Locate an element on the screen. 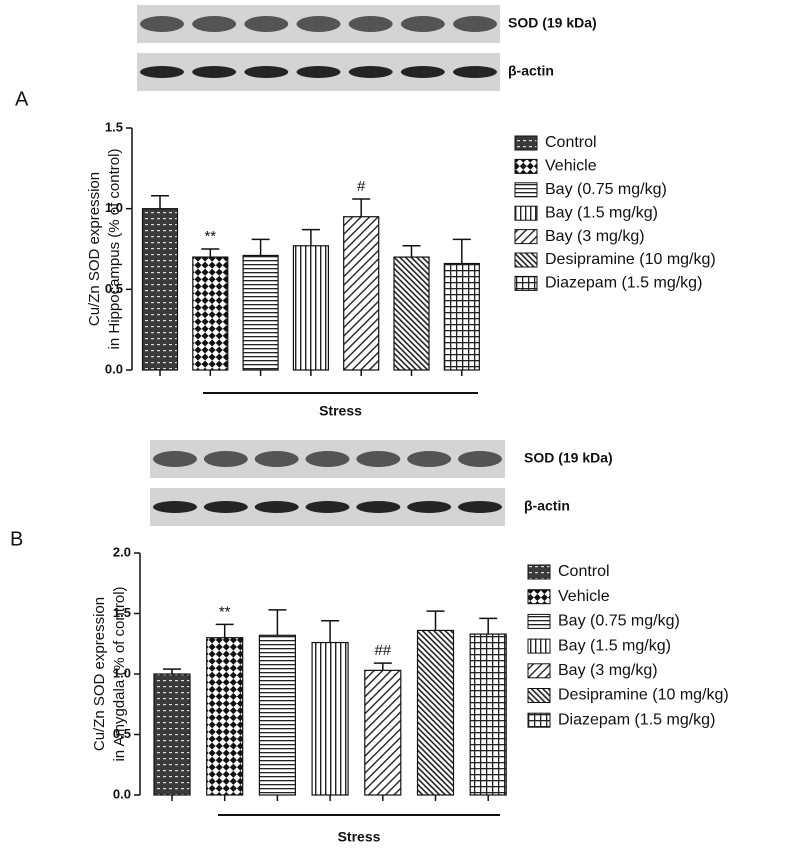 This screenshot has height=859, width=800. significance-label: ## is located at coordinates (382, 650).